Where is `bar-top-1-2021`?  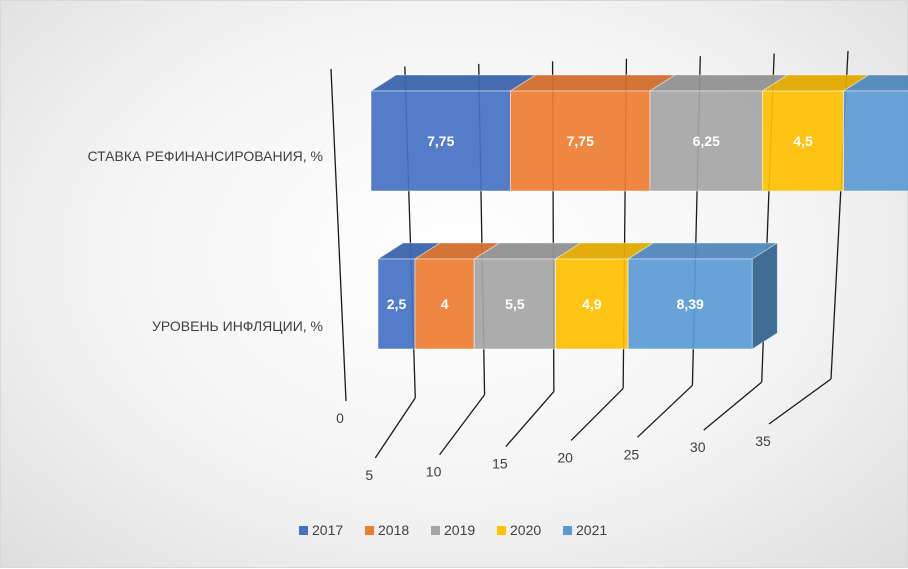
bar-top-1-2021 is located at coordinates (702, 251).